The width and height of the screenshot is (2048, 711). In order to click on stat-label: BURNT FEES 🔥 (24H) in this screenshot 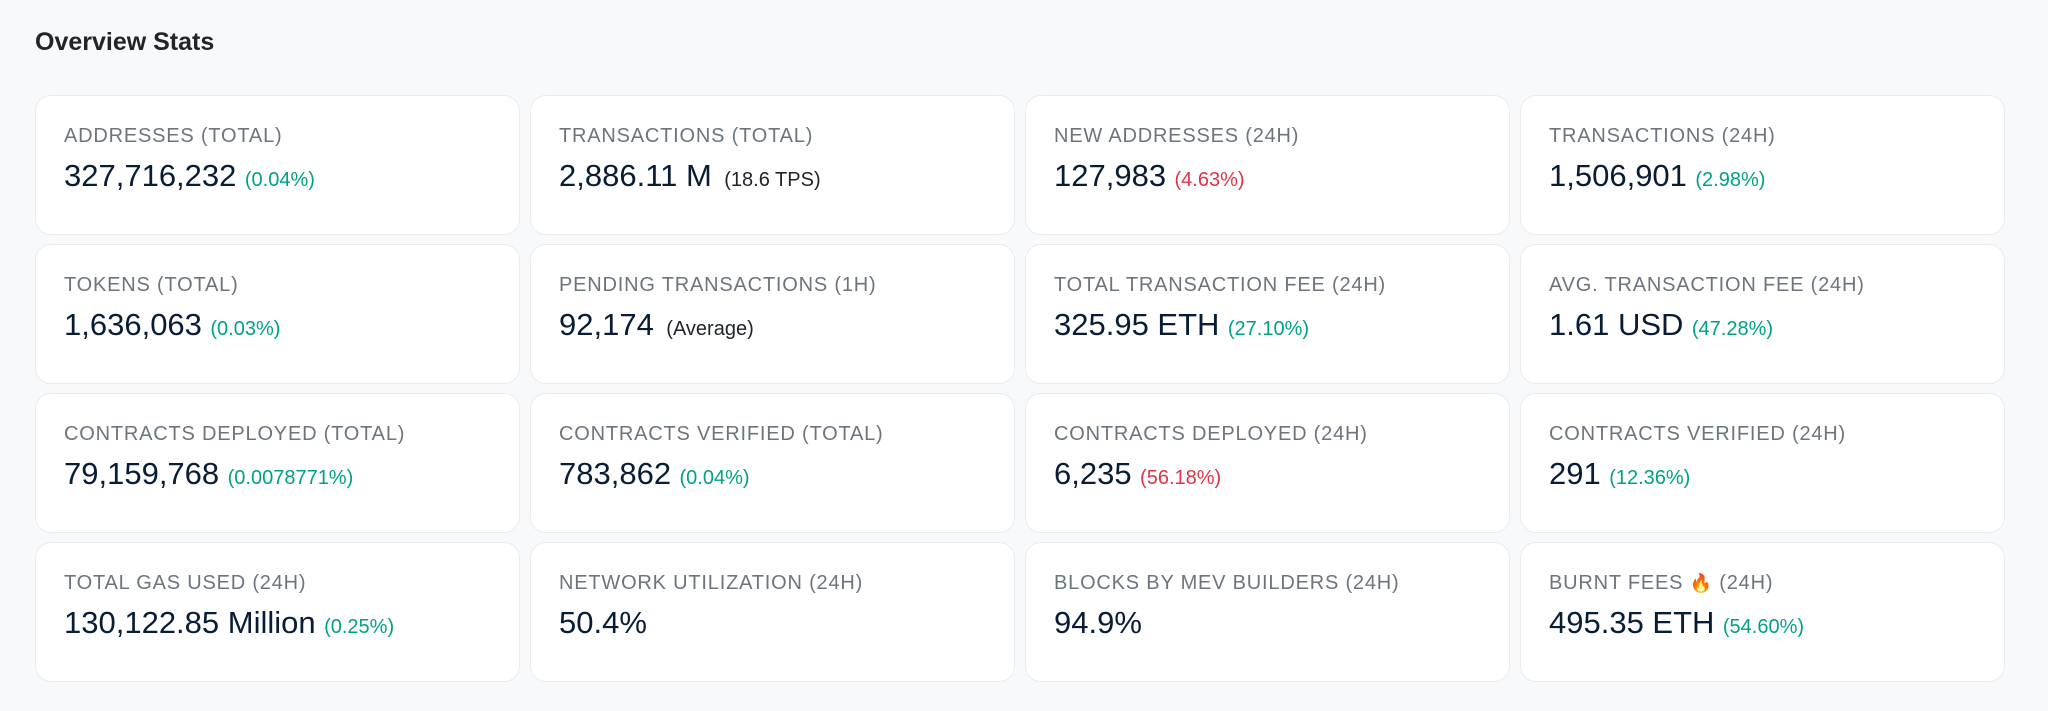, I will do `click(1762, 583)`.